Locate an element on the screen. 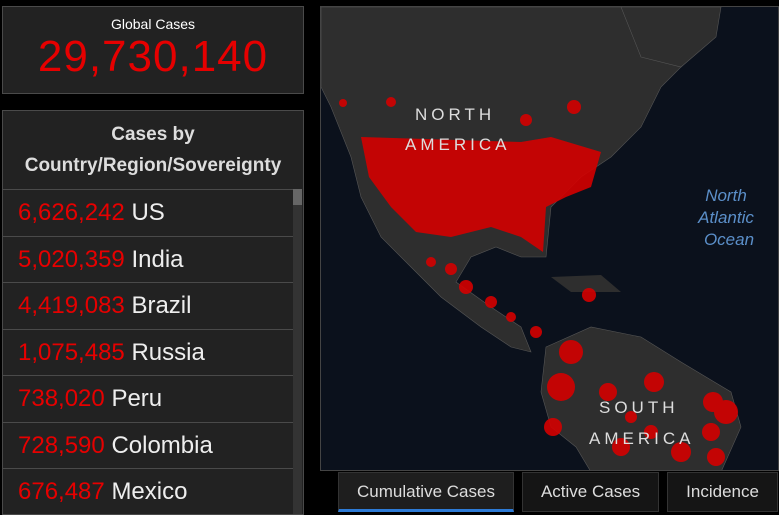 The width and height of the screenshot is (779, 515). case-row: 676,487 Mexico is located at coordinates (148, 491).